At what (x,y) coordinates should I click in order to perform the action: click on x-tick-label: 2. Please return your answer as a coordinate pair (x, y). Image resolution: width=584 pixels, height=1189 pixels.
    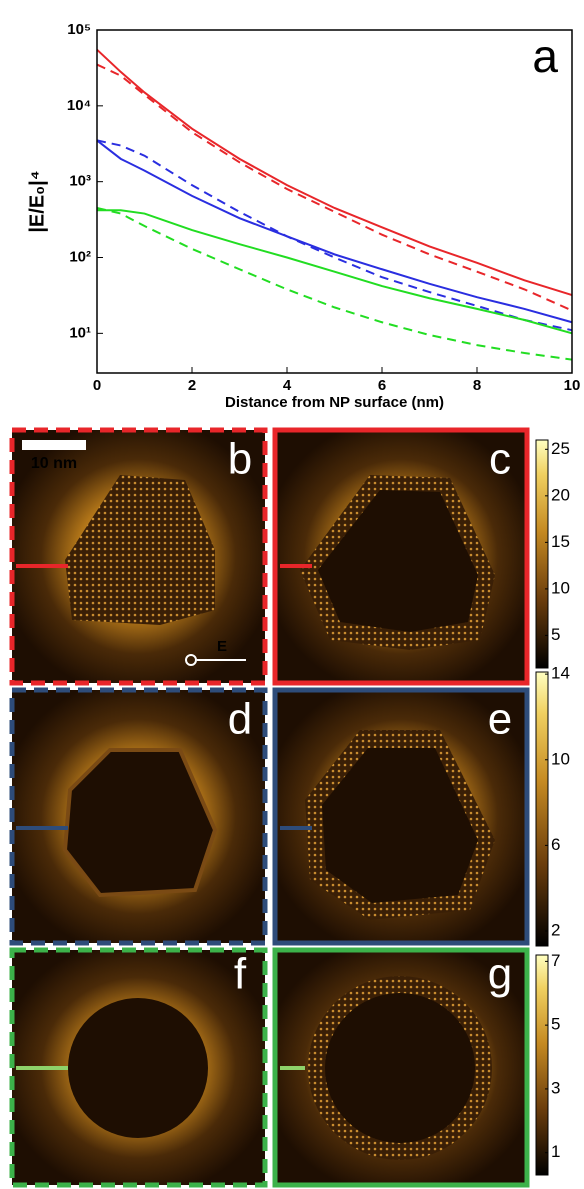
    Looking at the image, I should click on (192, 385).